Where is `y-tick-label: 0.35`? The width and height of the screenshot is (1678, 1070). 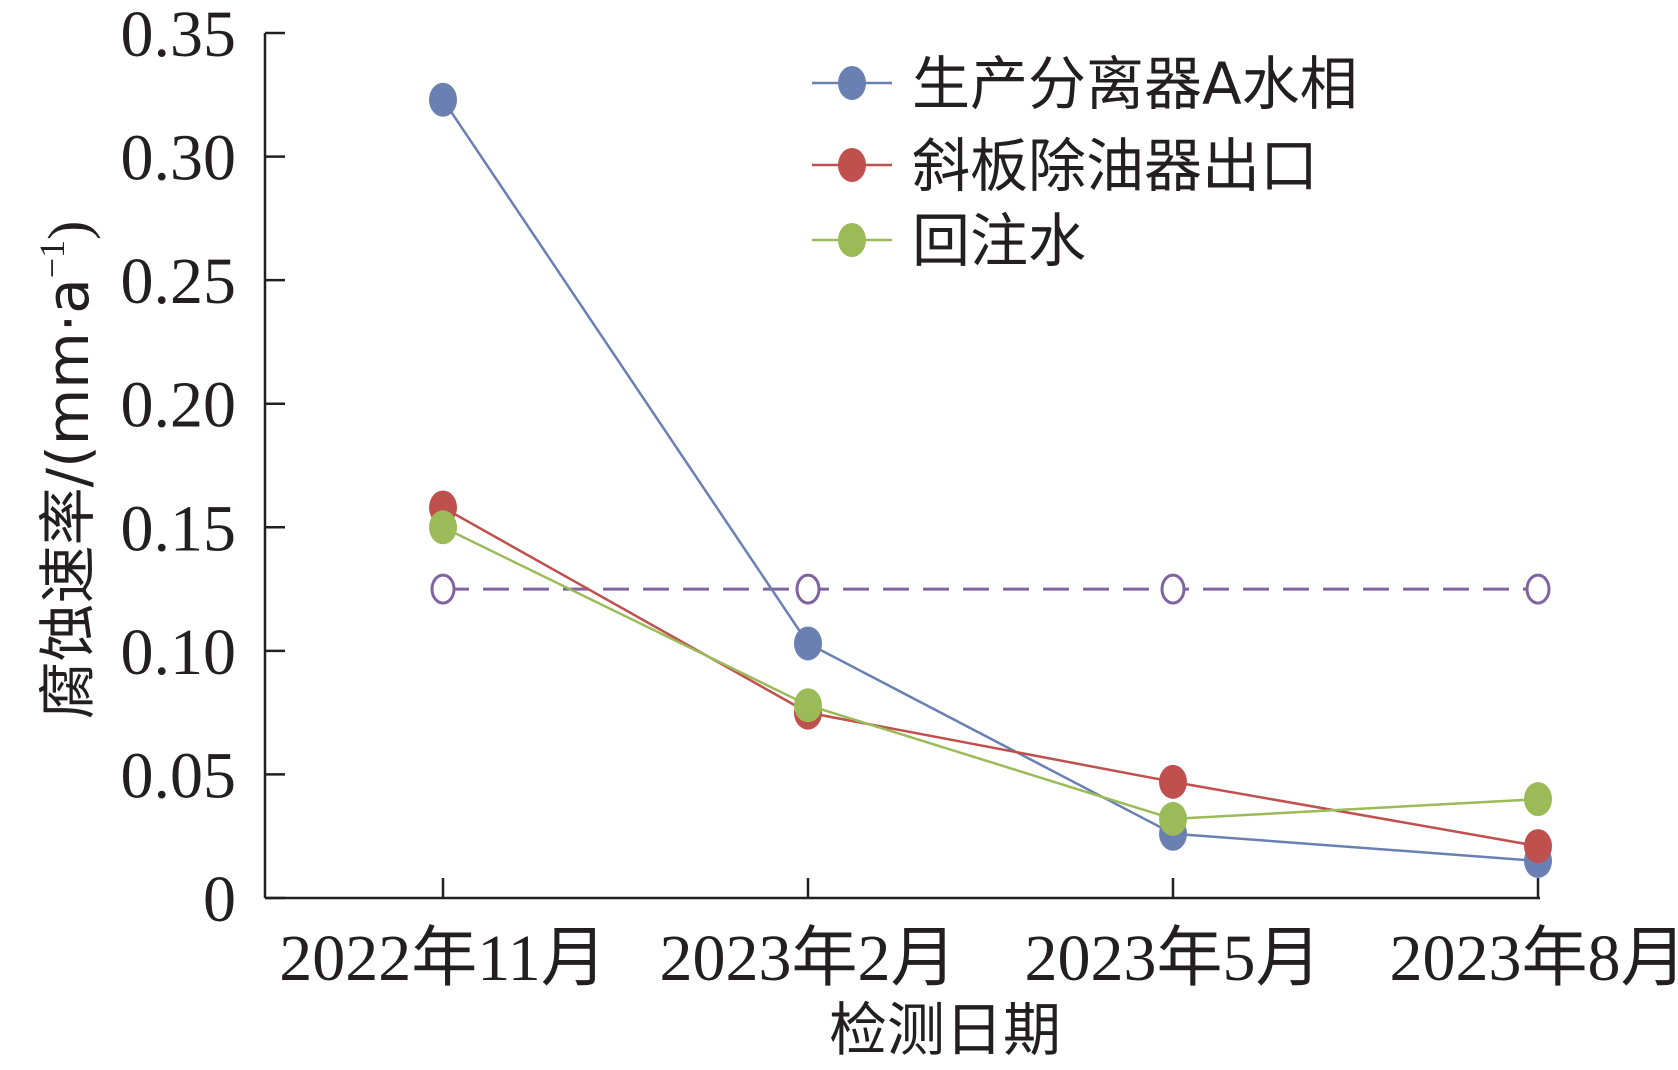 y-tick-label: 0.35 is located at coordinates (179, 35).